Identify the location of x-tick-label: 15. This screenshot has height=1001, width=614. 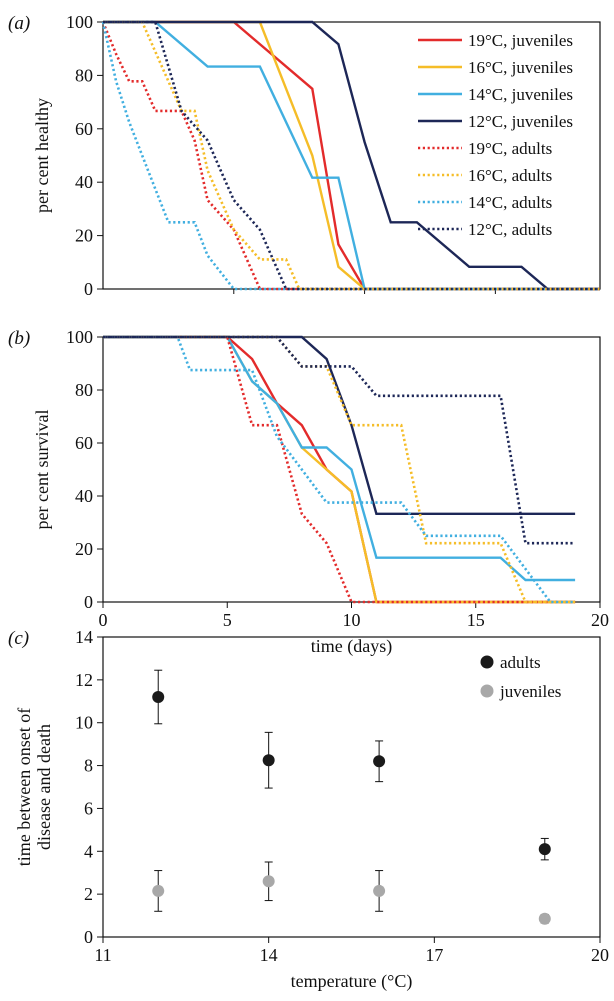
(476, 620).